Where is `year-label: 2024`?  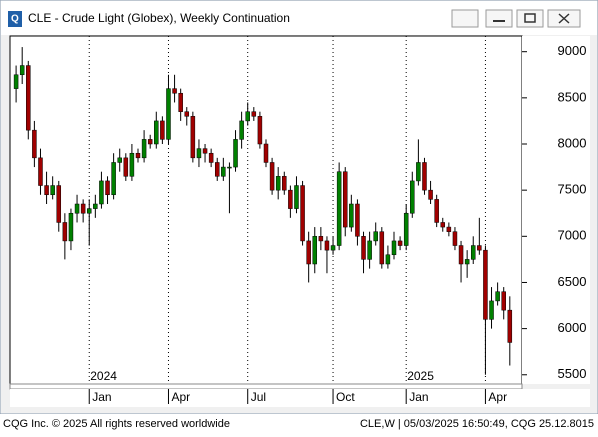 year-label: 2024 is located at coordinates (103, 376).